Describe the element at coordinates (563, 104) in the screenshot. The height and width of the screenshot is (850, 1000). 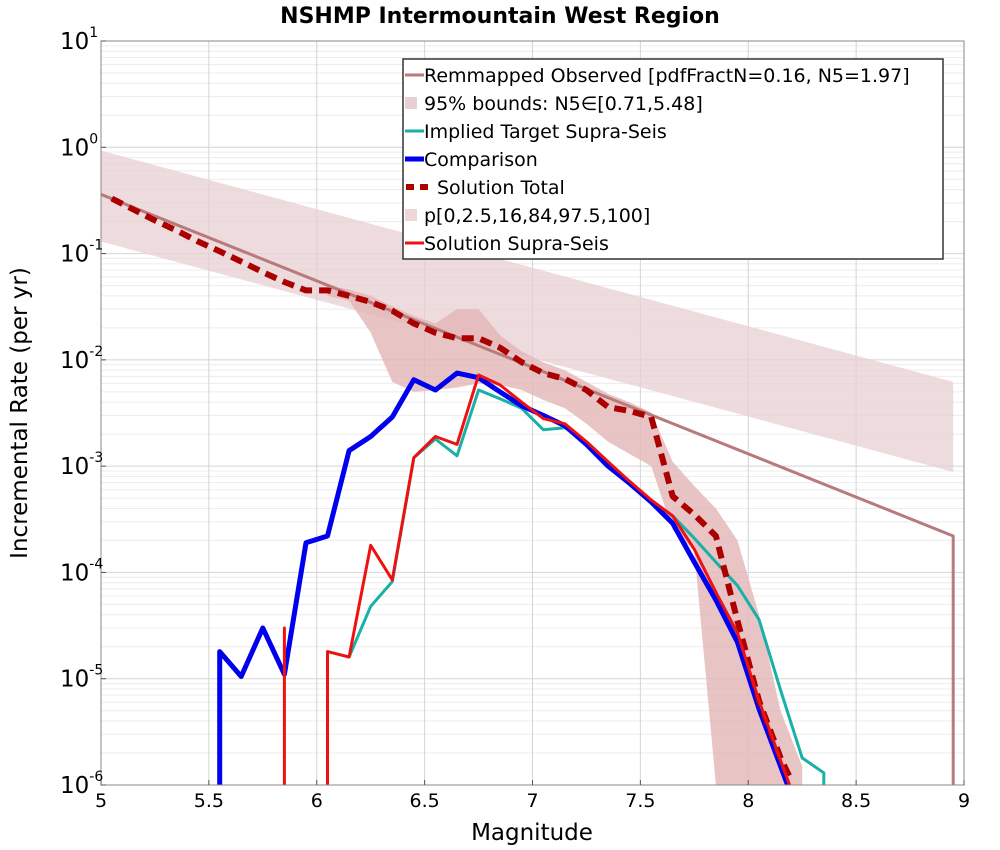
I see `legend-label-1: 95% bounds: N5∈[0.71,5.48]` at that location.